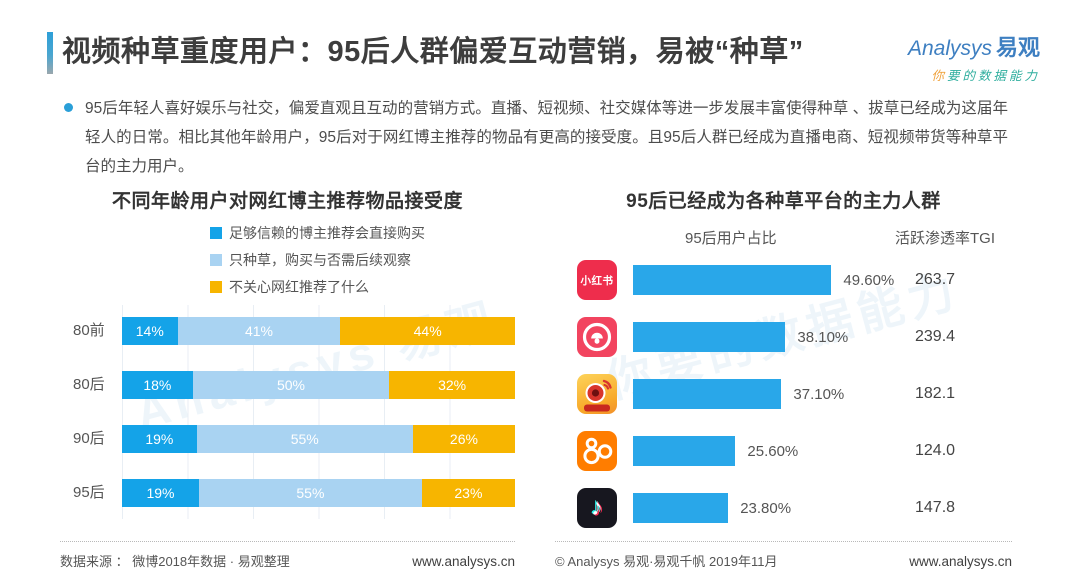  I want to click on share-value: 49.60%, so click(869, 280).